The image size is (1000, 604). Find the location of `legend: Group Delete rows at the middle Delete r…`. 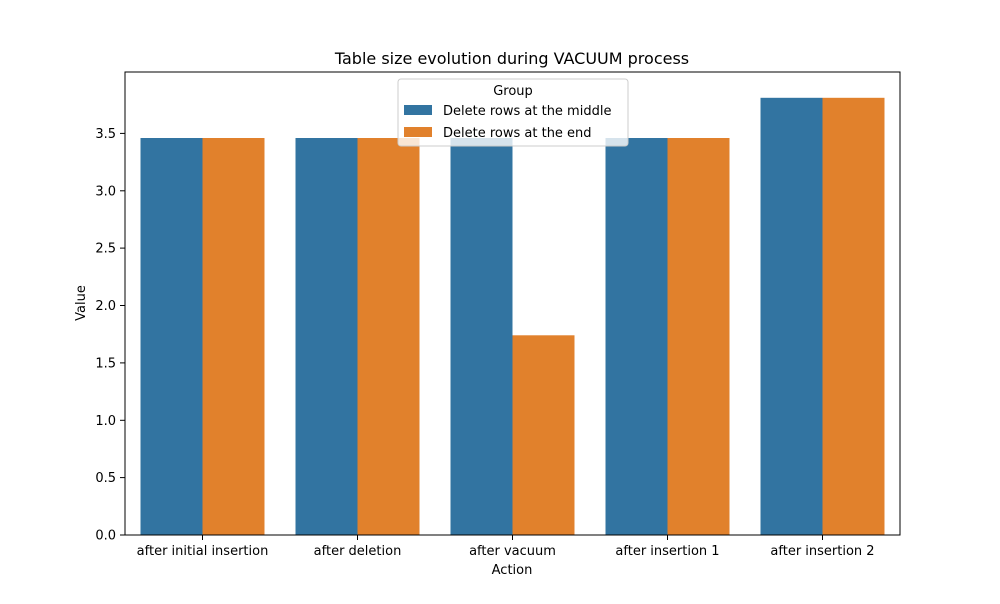

legend: Group Delete rows at the middle Delete r… is located at coordinates (513, 112).